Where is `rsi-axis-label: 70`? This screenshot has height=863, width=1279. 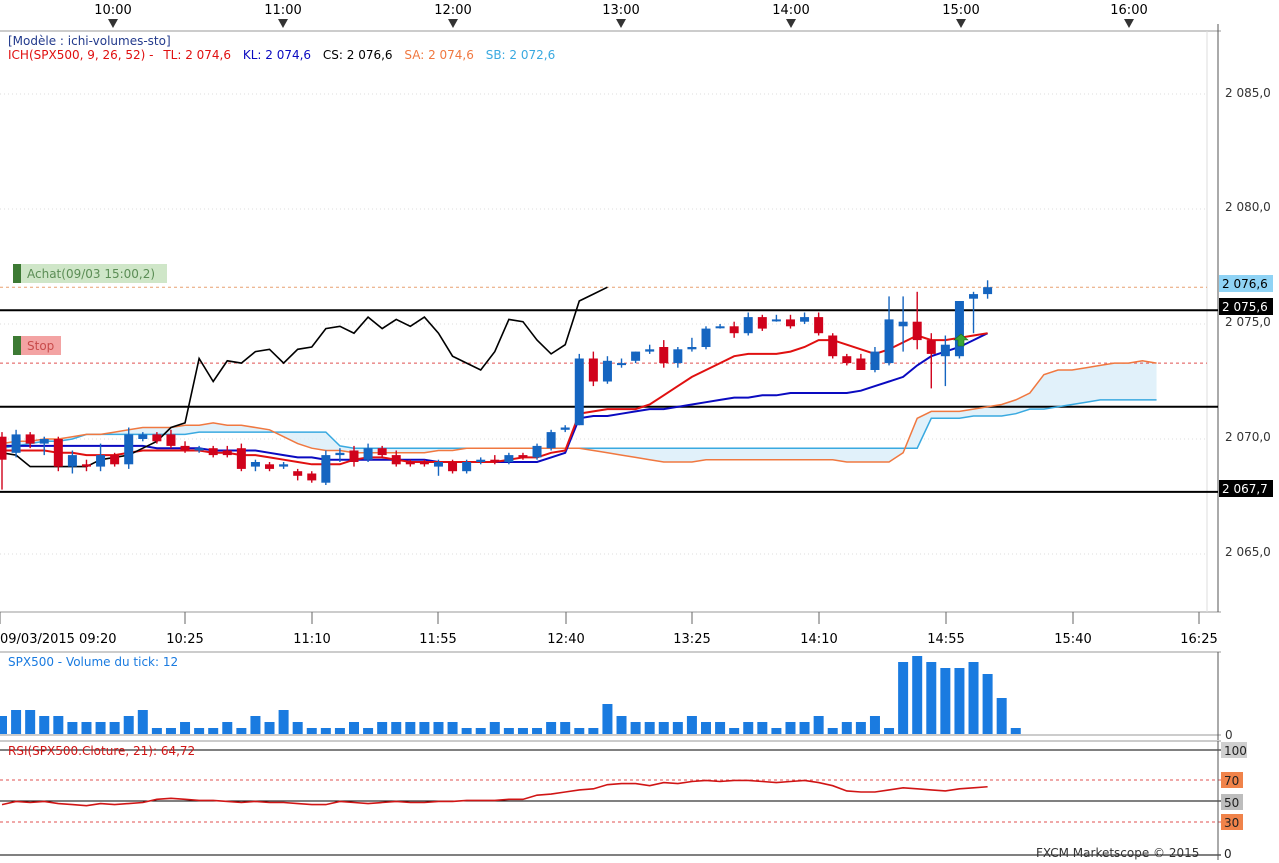 rsi-axis-label: 70 is located at coordinates (1231, 781).